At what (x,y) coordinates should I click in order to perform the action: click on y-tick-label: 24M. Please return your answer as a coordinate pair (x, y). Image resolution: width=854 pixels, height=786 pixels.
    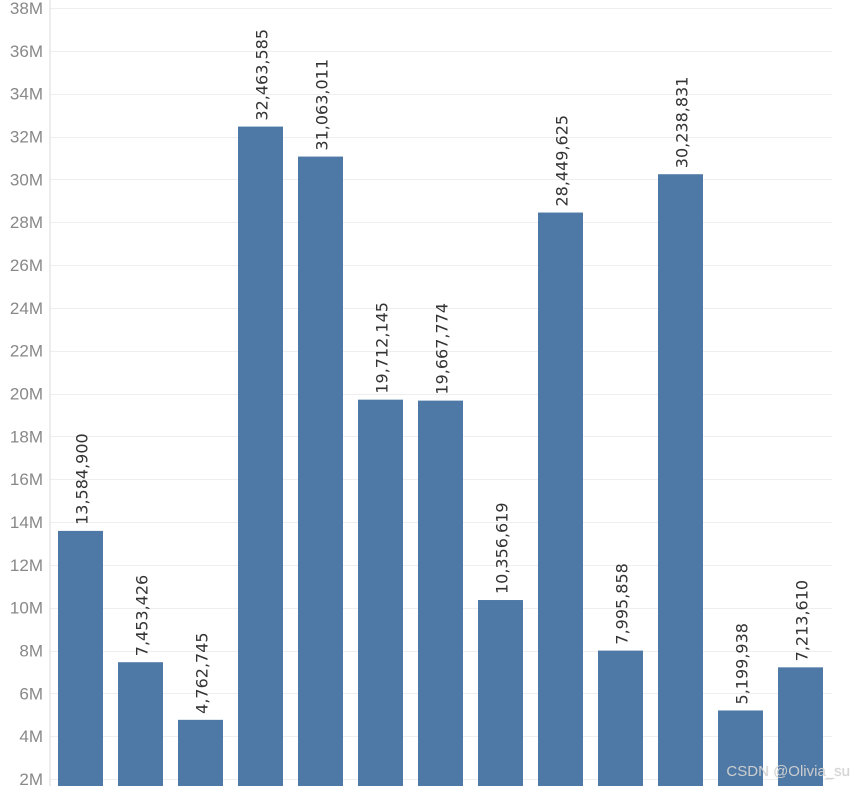
    Looking at the image, I should click on (26, 308).